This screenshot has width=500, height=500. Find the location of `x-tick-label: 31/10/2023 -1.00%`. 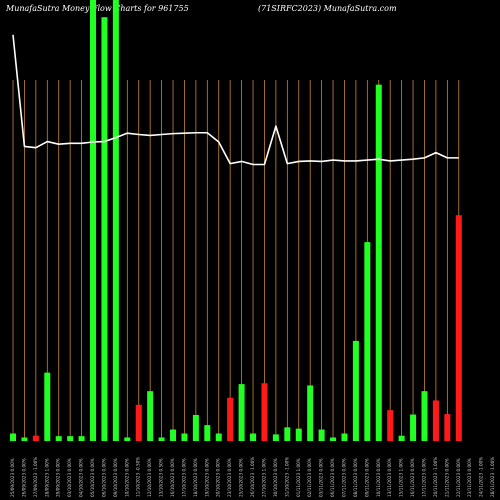

x-tick-label: 31/10/2023 -1.00% is located at coordinates (286, 477).